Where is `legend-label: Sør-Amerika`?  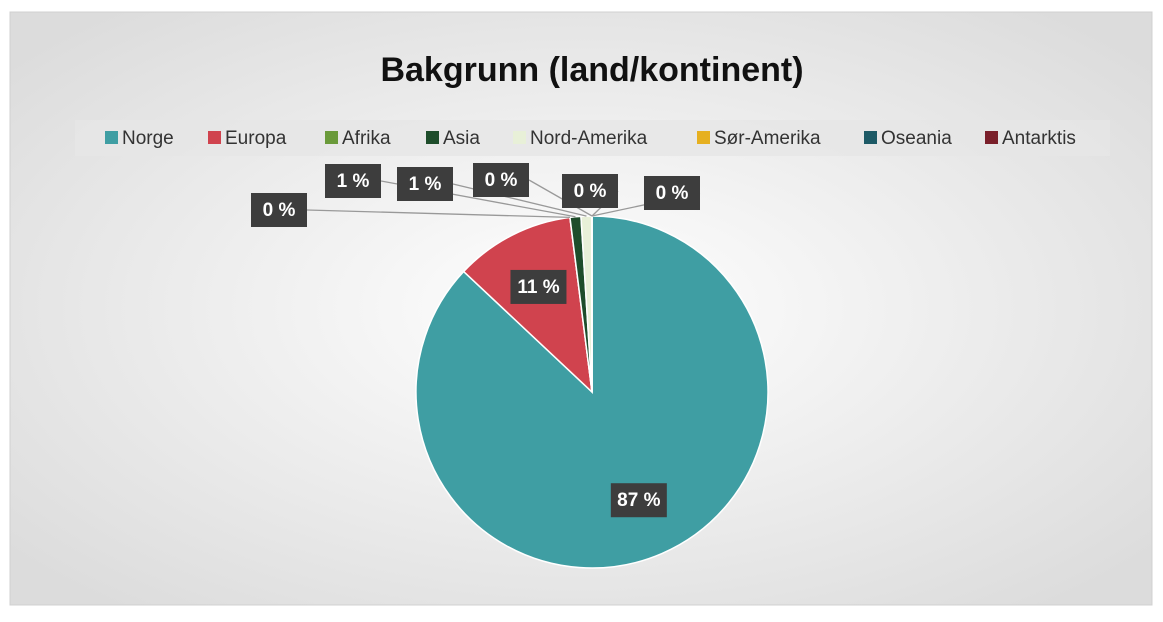 legend-label: Sør-Amerika is located at coordinates (767, 138).